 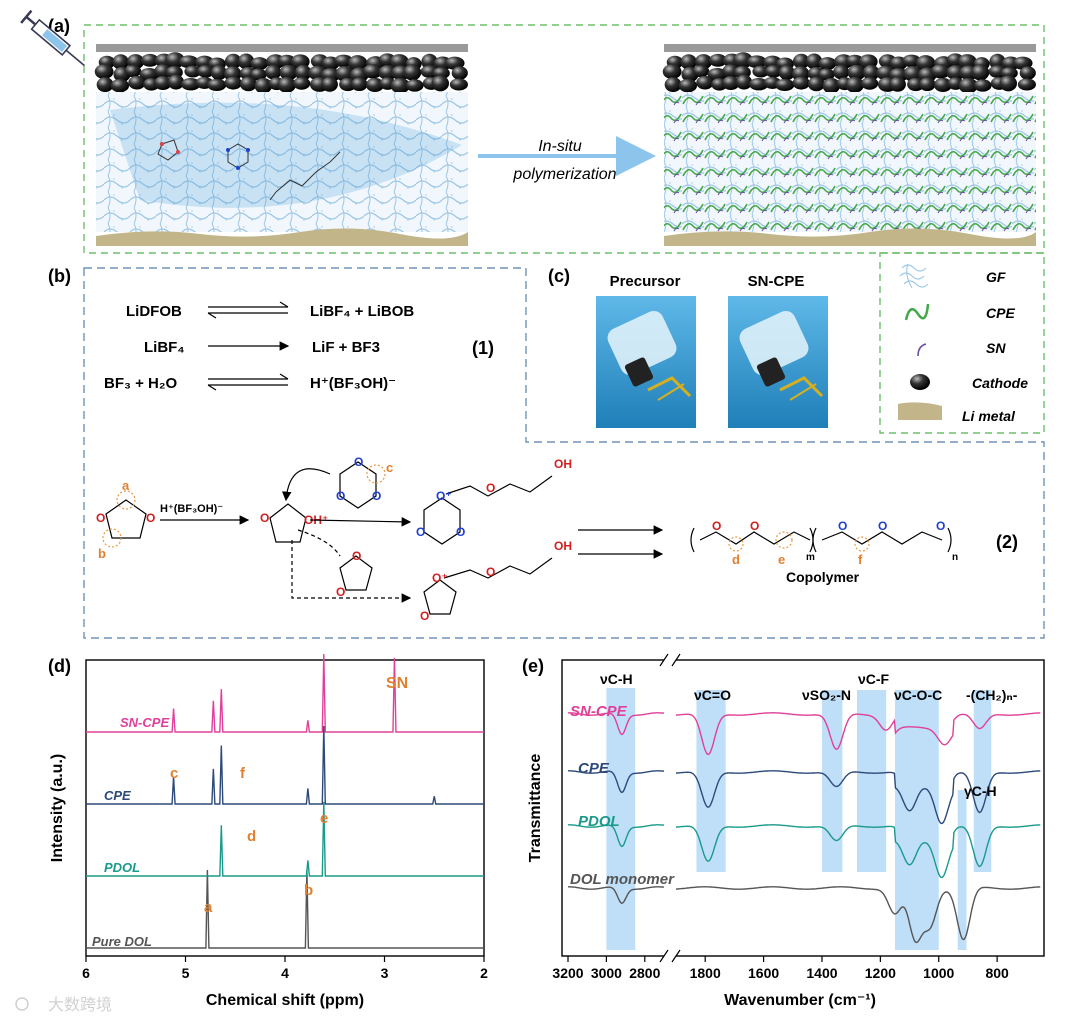 What do you see at coordinates (644, 973) in the screenshot?
I see `ir-x-tick-label: 2800` at bounding box center [644, 973].